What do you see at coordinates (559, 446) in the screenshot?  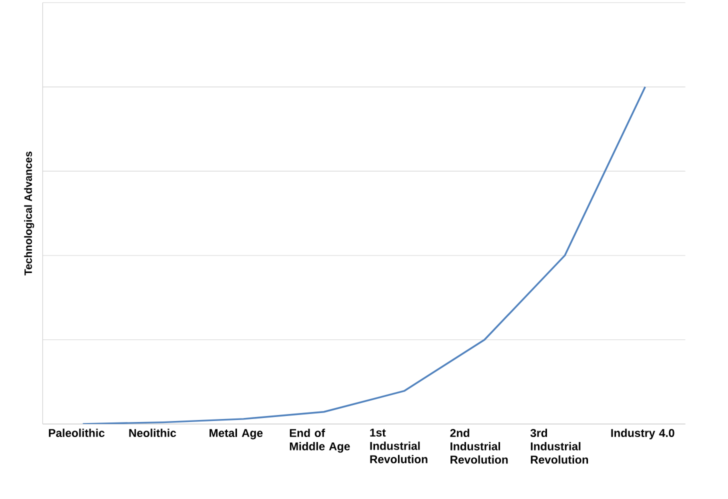 I see `x-tick-label: 3rd Industrial Revolution` at bounding box center [559, 446].